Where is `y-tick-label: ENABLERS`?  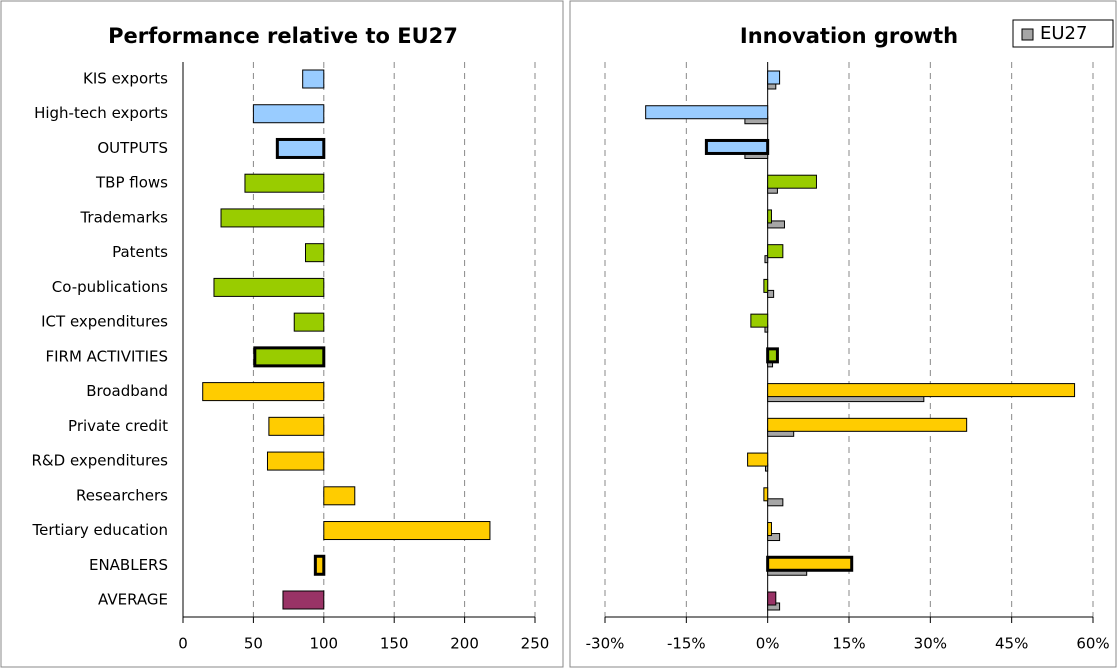 y-tick-label: ENABLERS is located at coordinates (128, 565).